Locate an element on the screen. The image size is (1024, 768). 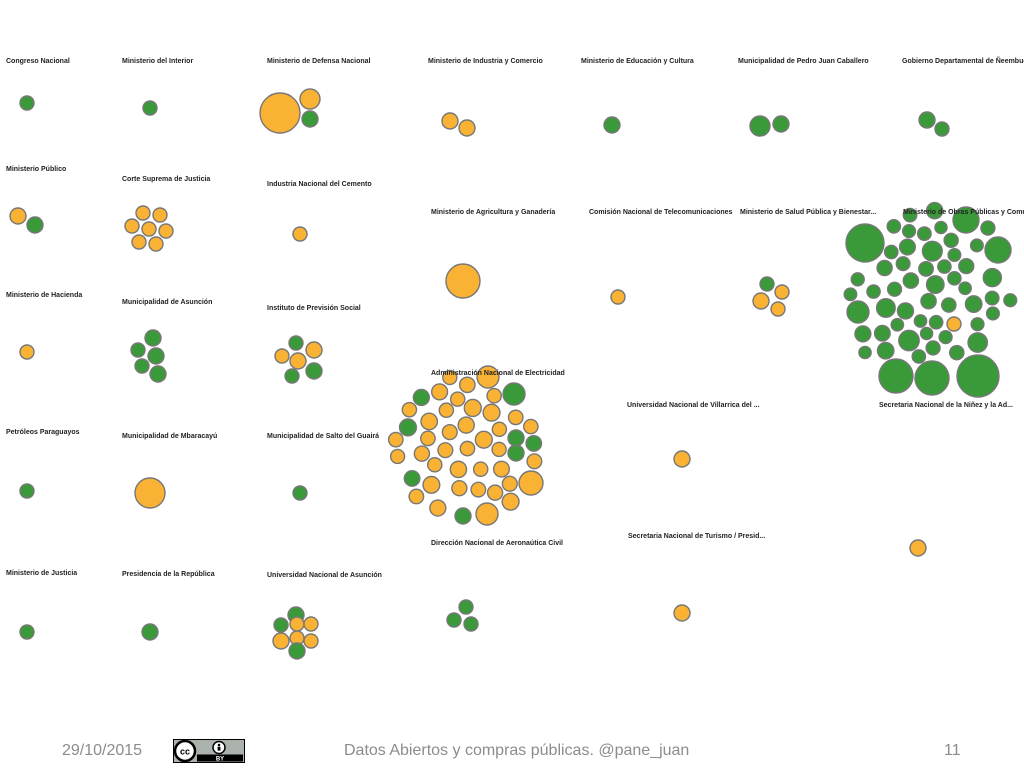
group-label: Municipalidad de Mbaracayú is located at coordinates (169, 436).